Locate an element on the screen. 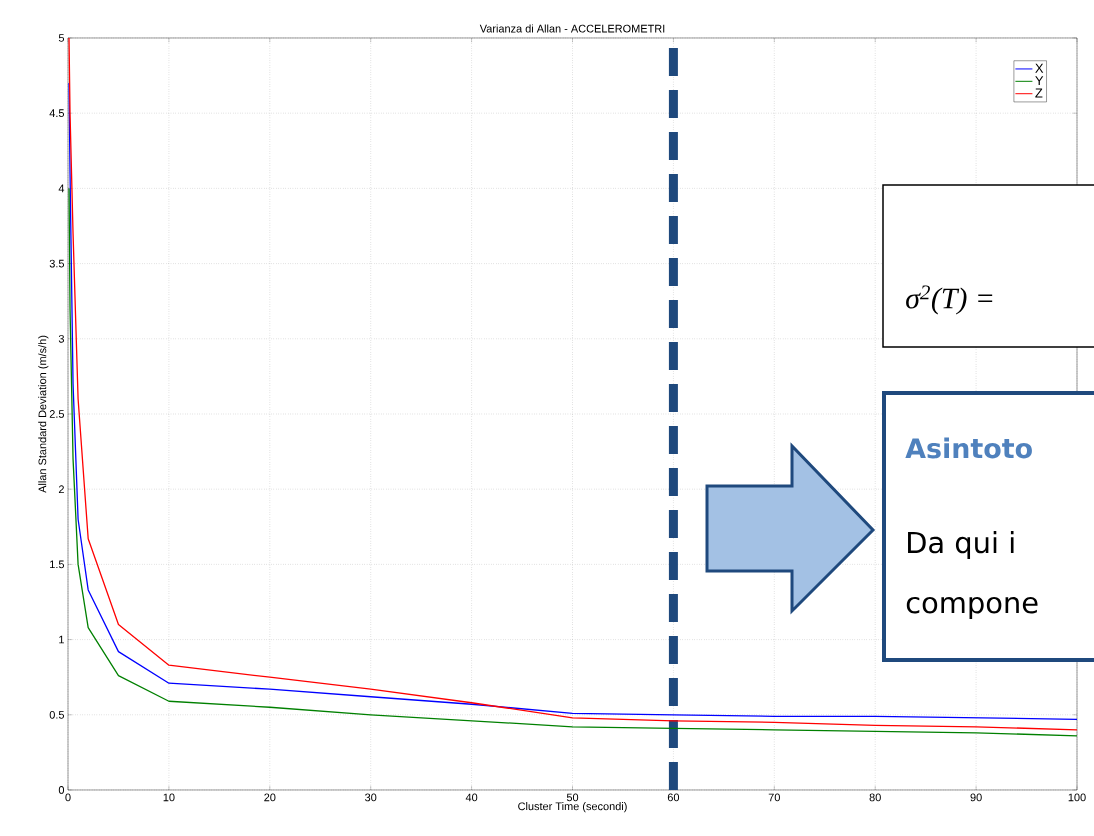 This screenshot has width=1094, height=836. y-tick-label: 4.5 is located at coordinates (57, 113).